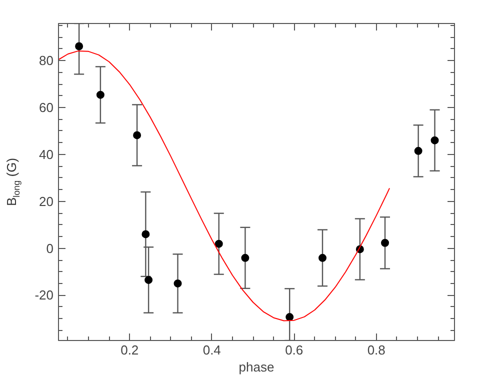 This screenshot has height=379, width=491. What do you see at coordinates (294, 350) in the screenshot?
I see `x-tick-label: 0.6` at bounding box center [294, 350].